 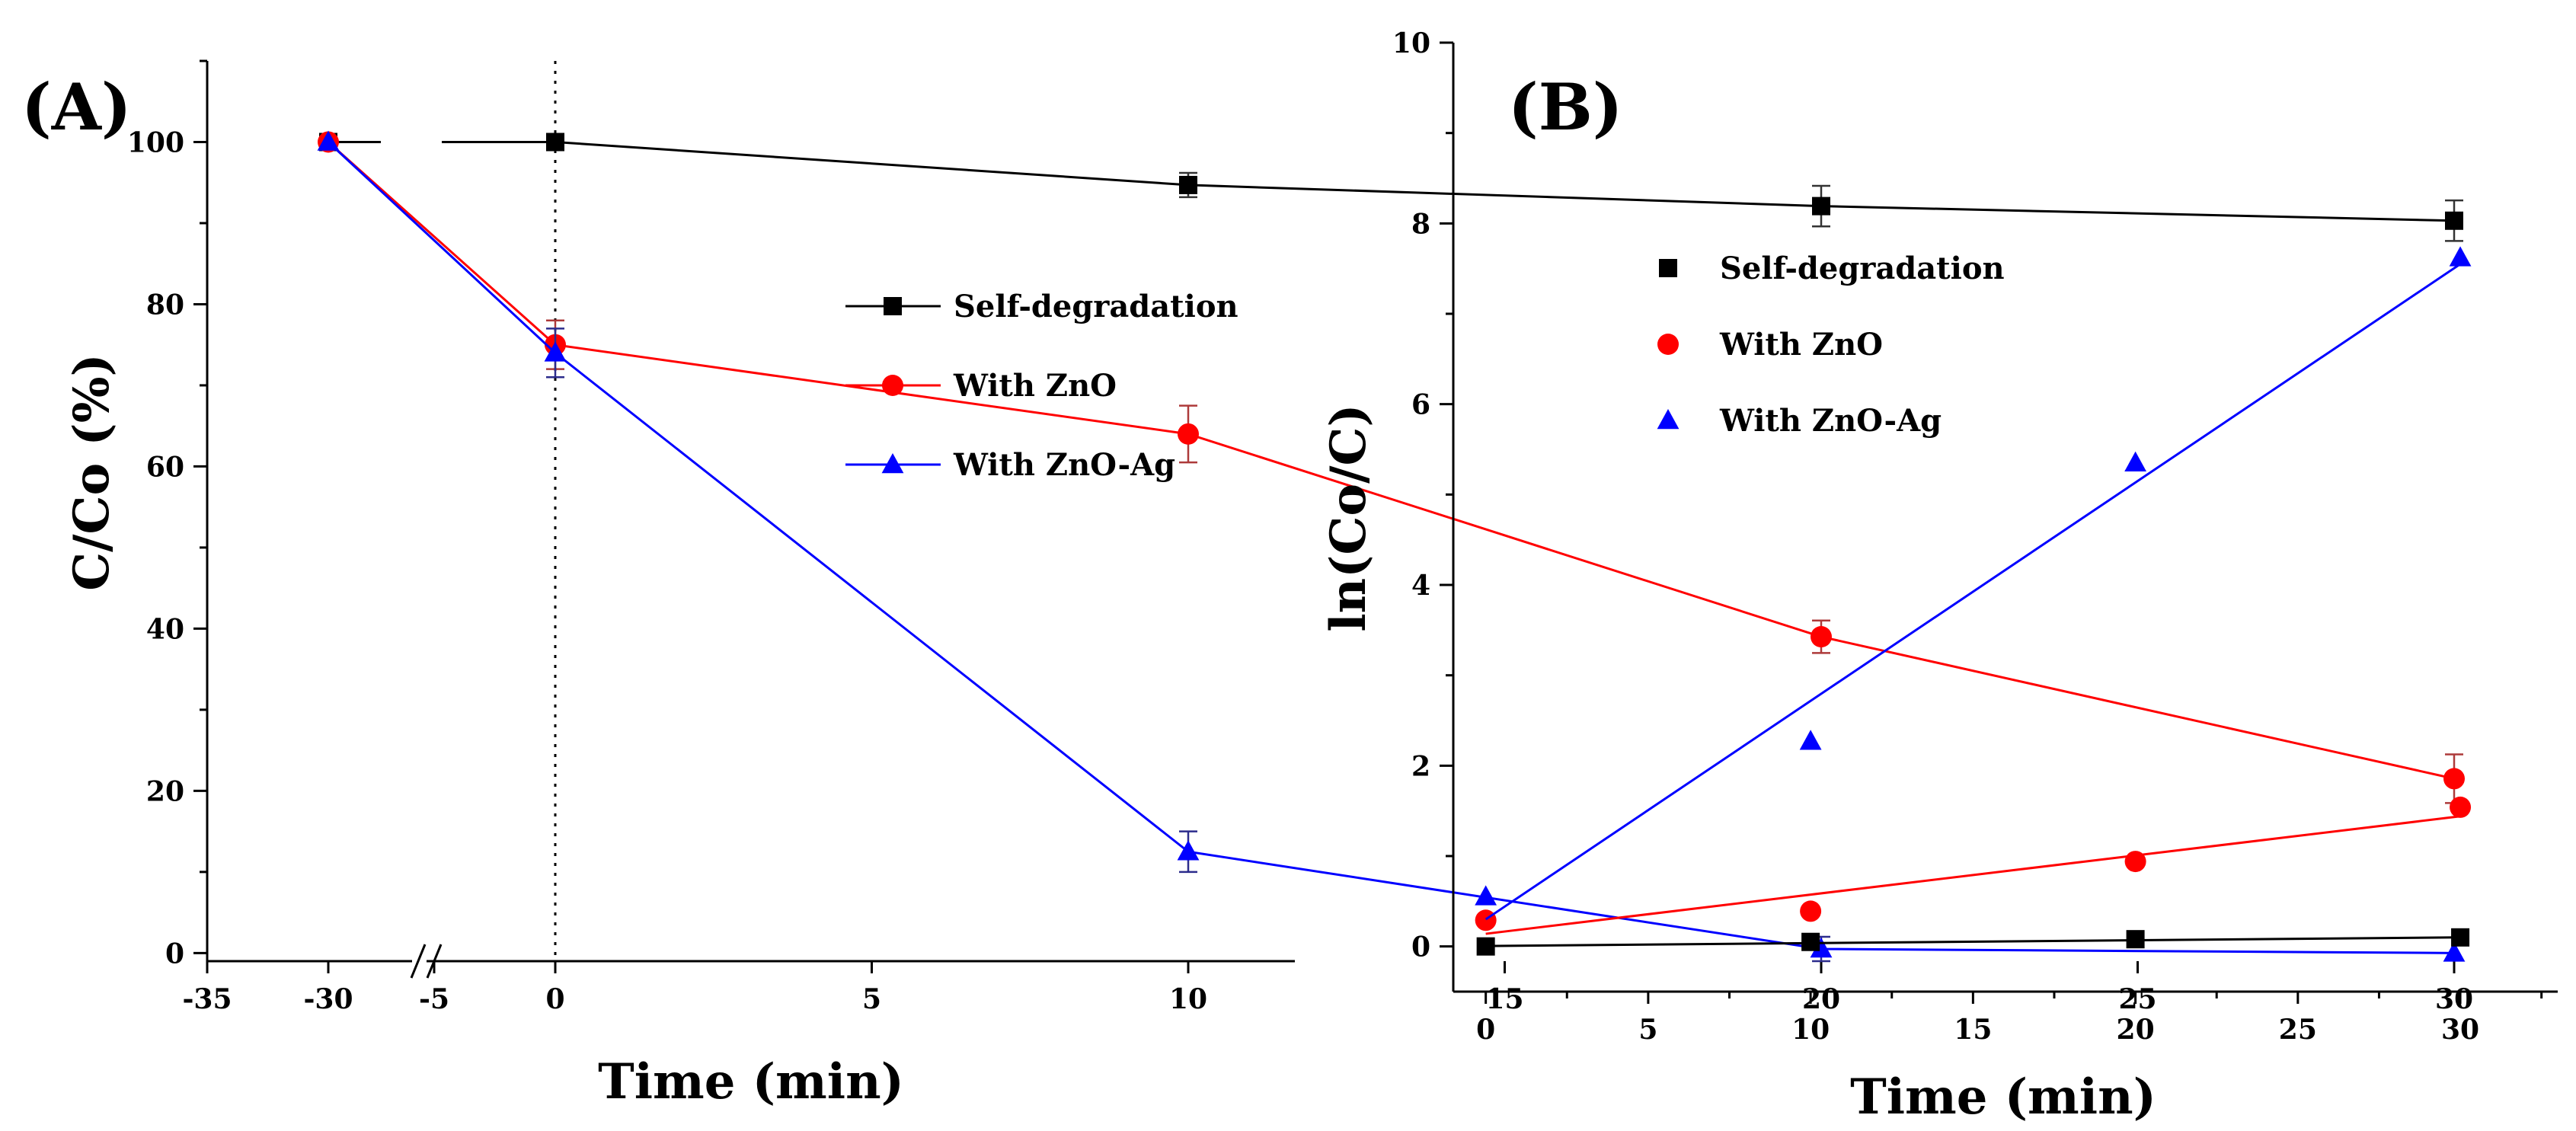 I want to click on panel-b-legend-label-1: With ZnO, so click(x=1801, y=345).